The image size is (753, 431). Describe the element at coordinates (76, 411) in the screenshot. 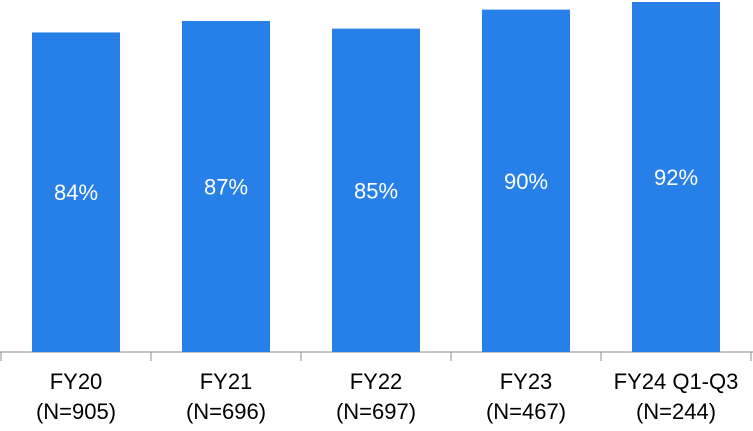

I see `category-sample-size: (N=905)` at that location.